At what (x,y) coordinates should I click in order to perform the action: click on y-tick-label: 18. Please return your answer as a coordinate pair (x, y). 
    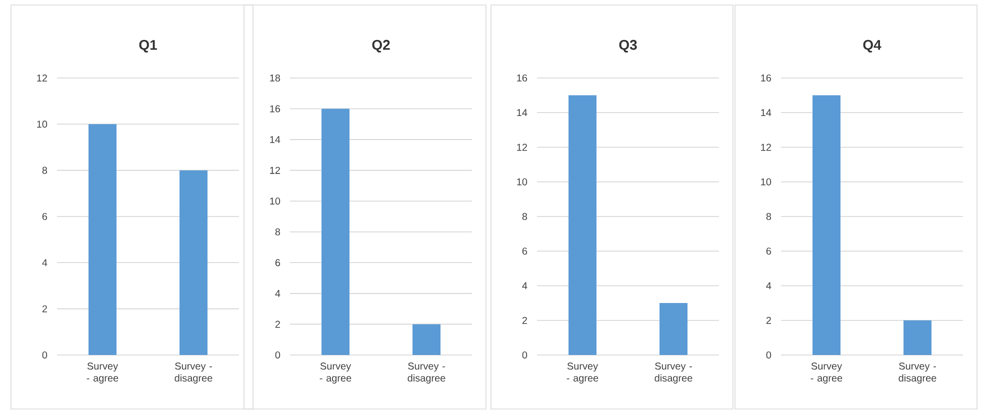
    Looking at the image, I should click on (275, 78).